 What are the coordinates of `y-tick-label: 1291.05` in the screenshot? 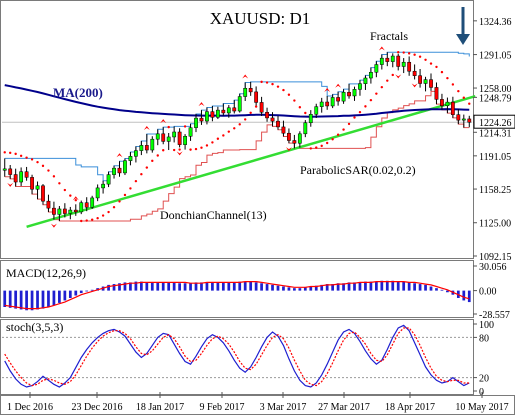 It's located at (495, 56).